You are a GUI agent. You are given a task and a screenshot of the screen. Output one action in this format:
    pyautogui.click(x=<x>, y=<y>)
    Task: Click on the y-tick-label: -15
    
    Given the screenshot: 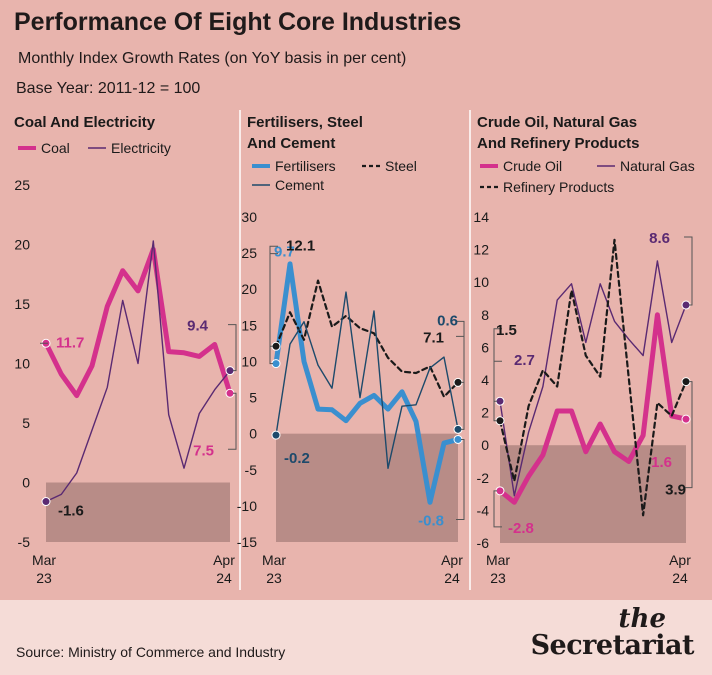 What is the action you would take?
    pyautogui.click(x=247, y=542)
    